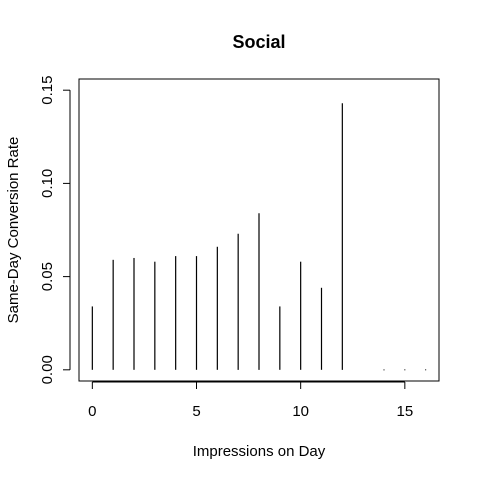  I want to click on x-tick-label: 5, so click(196, 411).